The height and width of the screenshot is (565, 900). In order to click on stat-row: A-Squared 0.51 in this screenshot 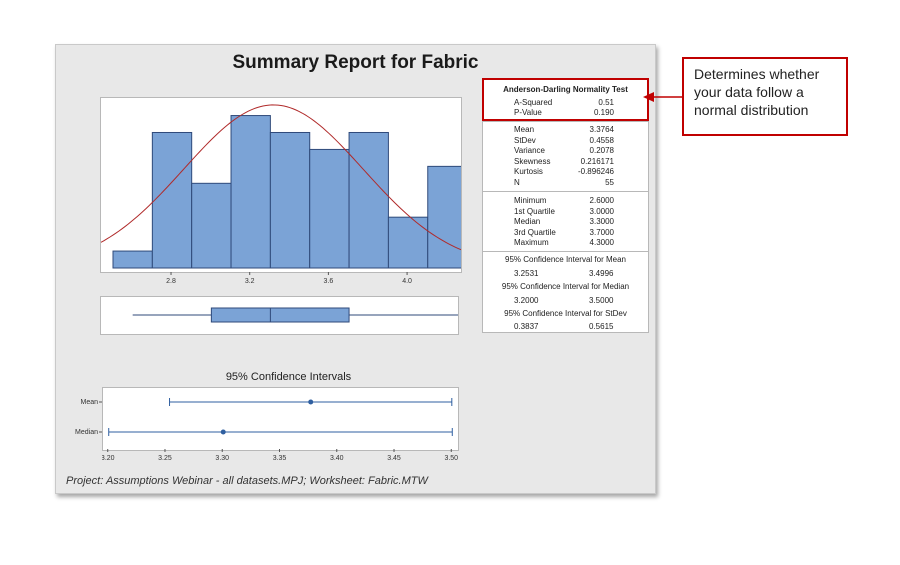, I will do `click(565, 103)`.